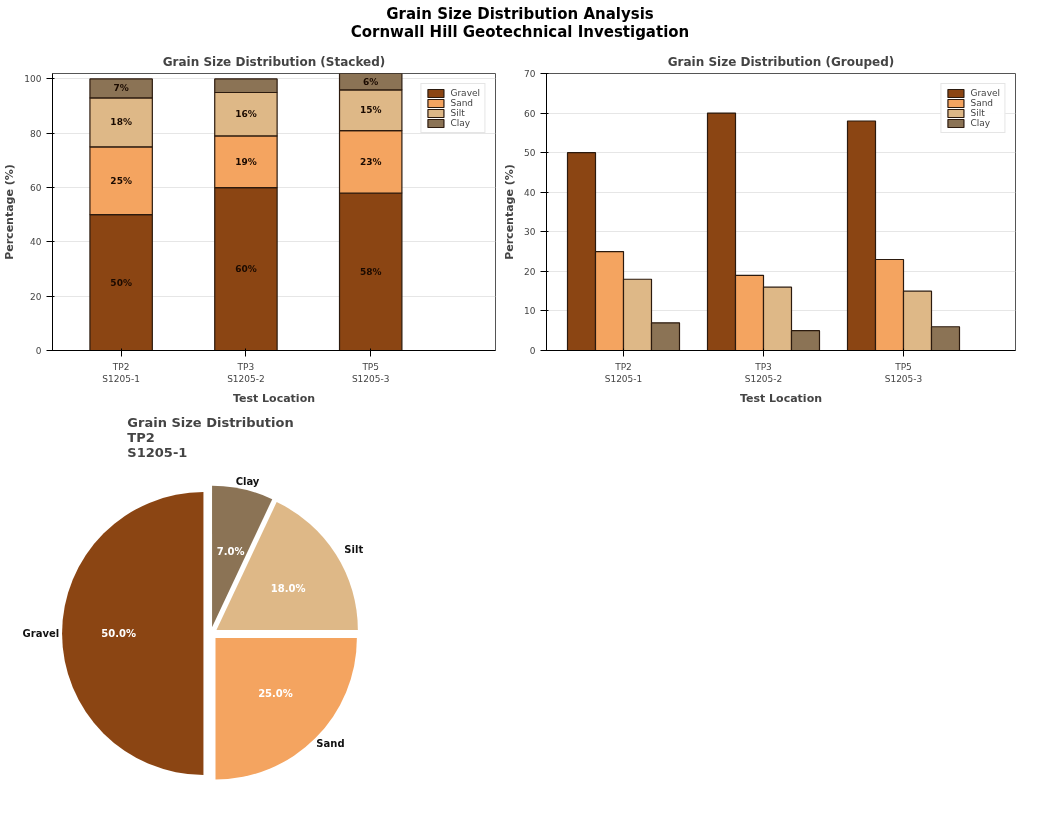 Image resolution: width=1049 pixels, height=827 pixels. I want to click on y-tick-label: 10, so click(530, 311).